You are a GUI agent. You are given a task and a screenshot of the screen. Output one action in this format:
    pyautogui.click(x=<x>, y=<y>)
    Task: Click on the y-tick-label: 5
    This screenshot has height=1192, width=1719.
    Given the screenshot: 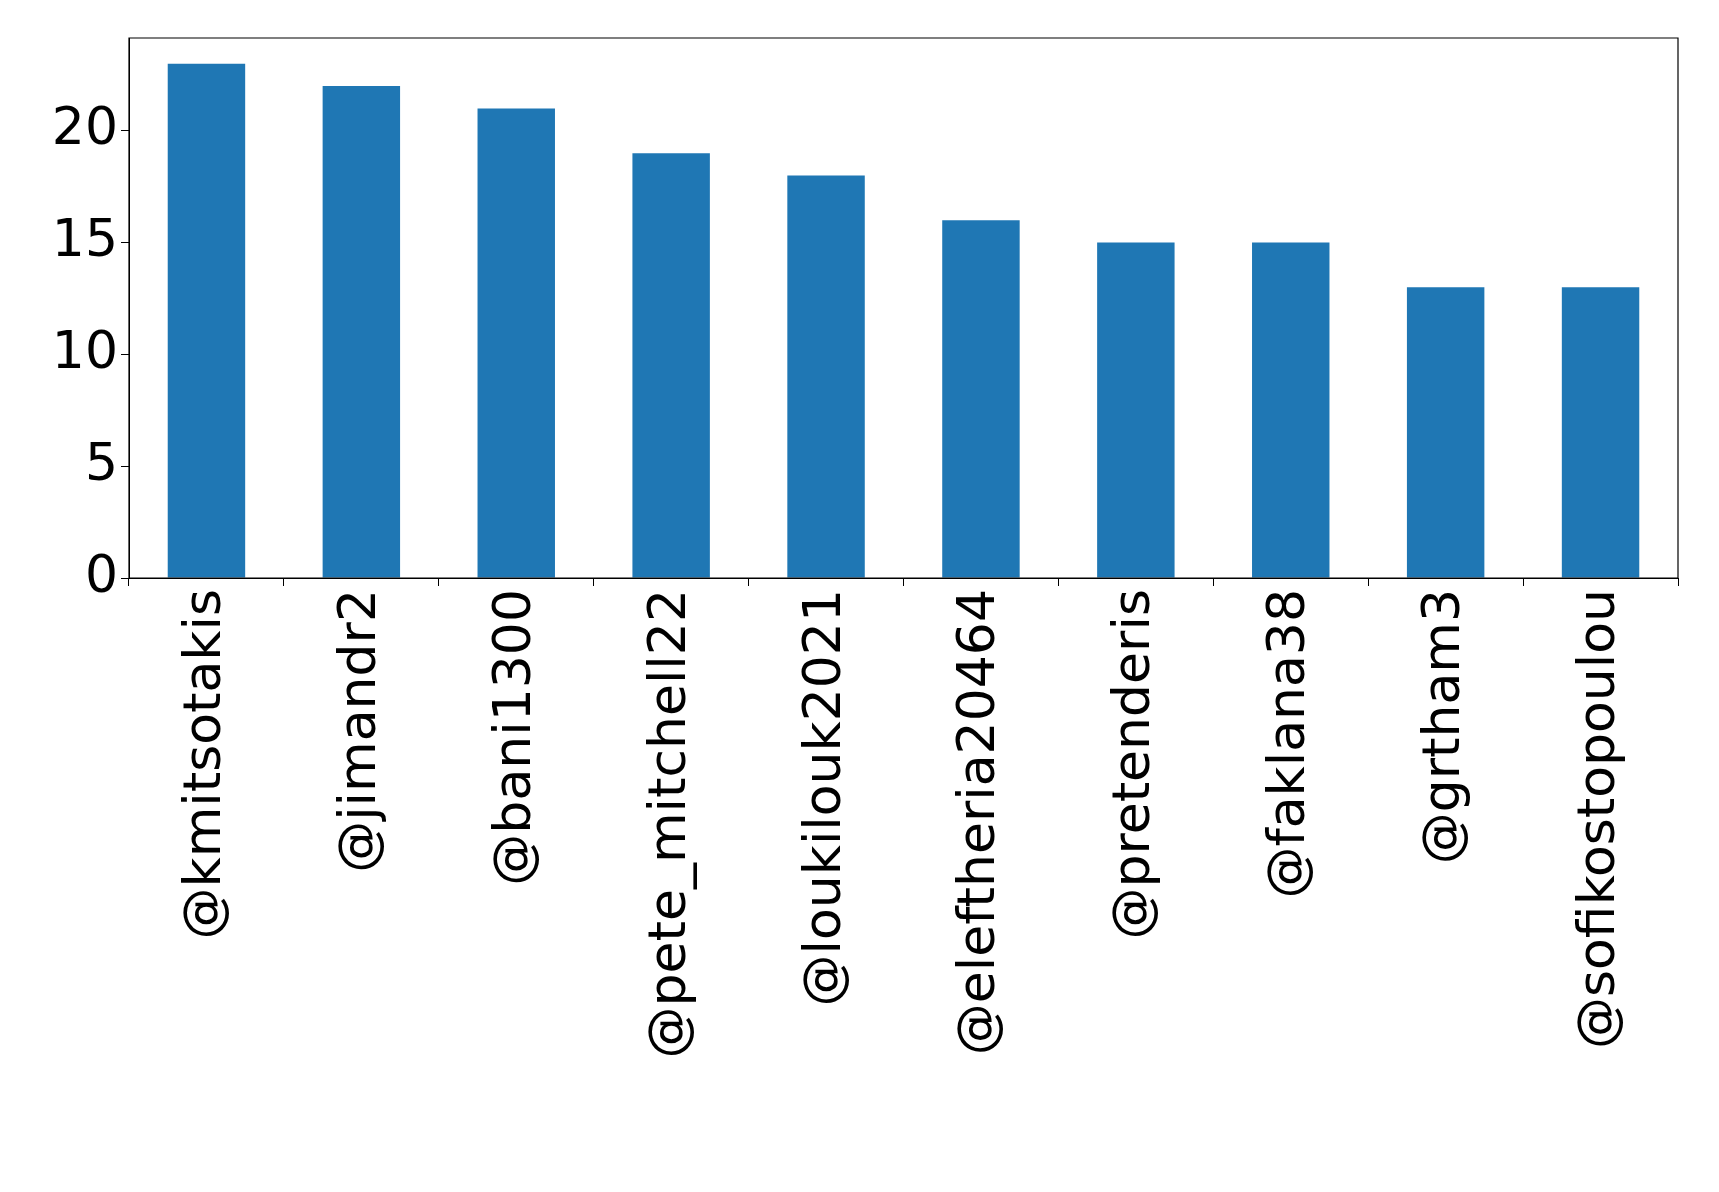 What is the action you would take?
    pyautogui.click(x=101, y=461)
    